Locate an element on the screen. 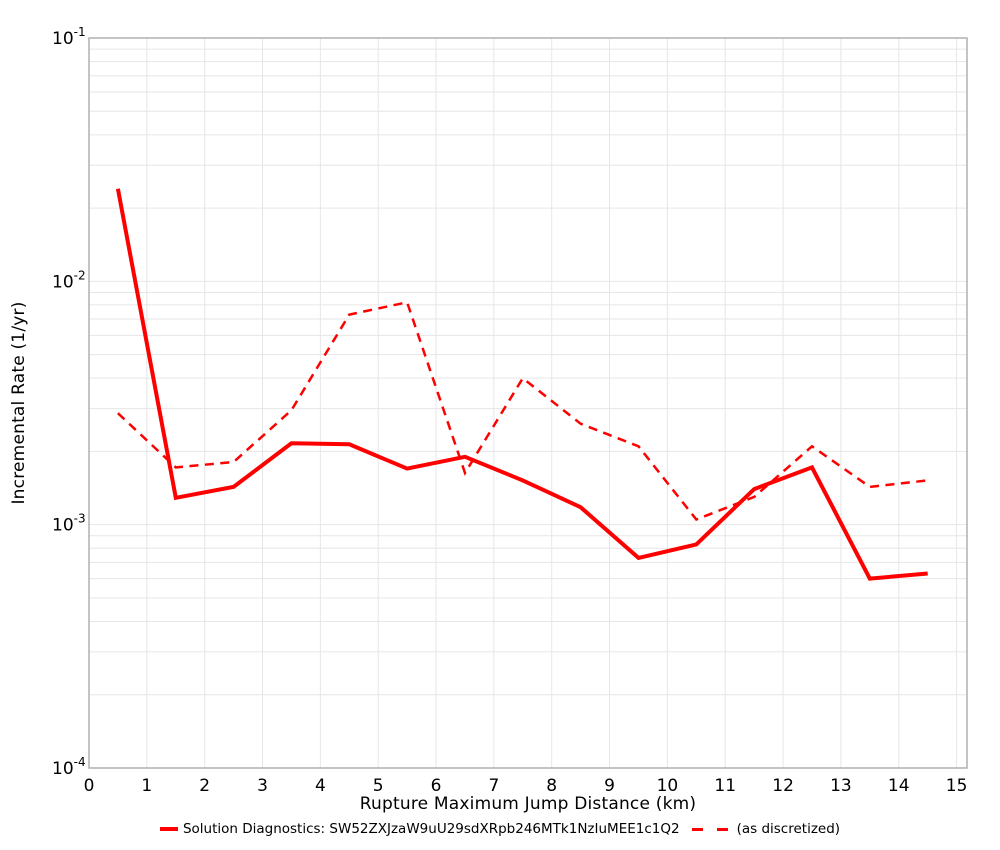 This screenshot has width=1000, height=850. x-tick-label: 14 is located at coordinates (899, 786).